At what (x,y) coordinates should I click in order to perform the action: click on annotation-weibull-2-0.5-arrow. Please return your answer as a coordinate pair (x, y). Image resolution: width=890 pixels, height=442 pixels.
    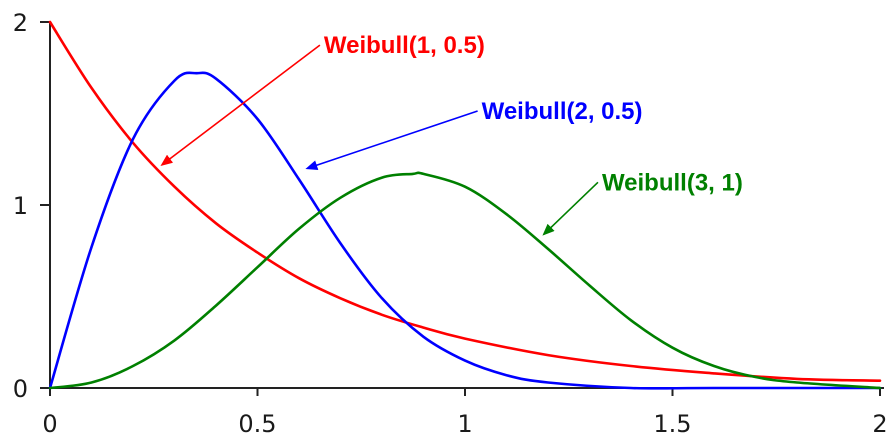
    Looking at the image, I should click on (391, 140).